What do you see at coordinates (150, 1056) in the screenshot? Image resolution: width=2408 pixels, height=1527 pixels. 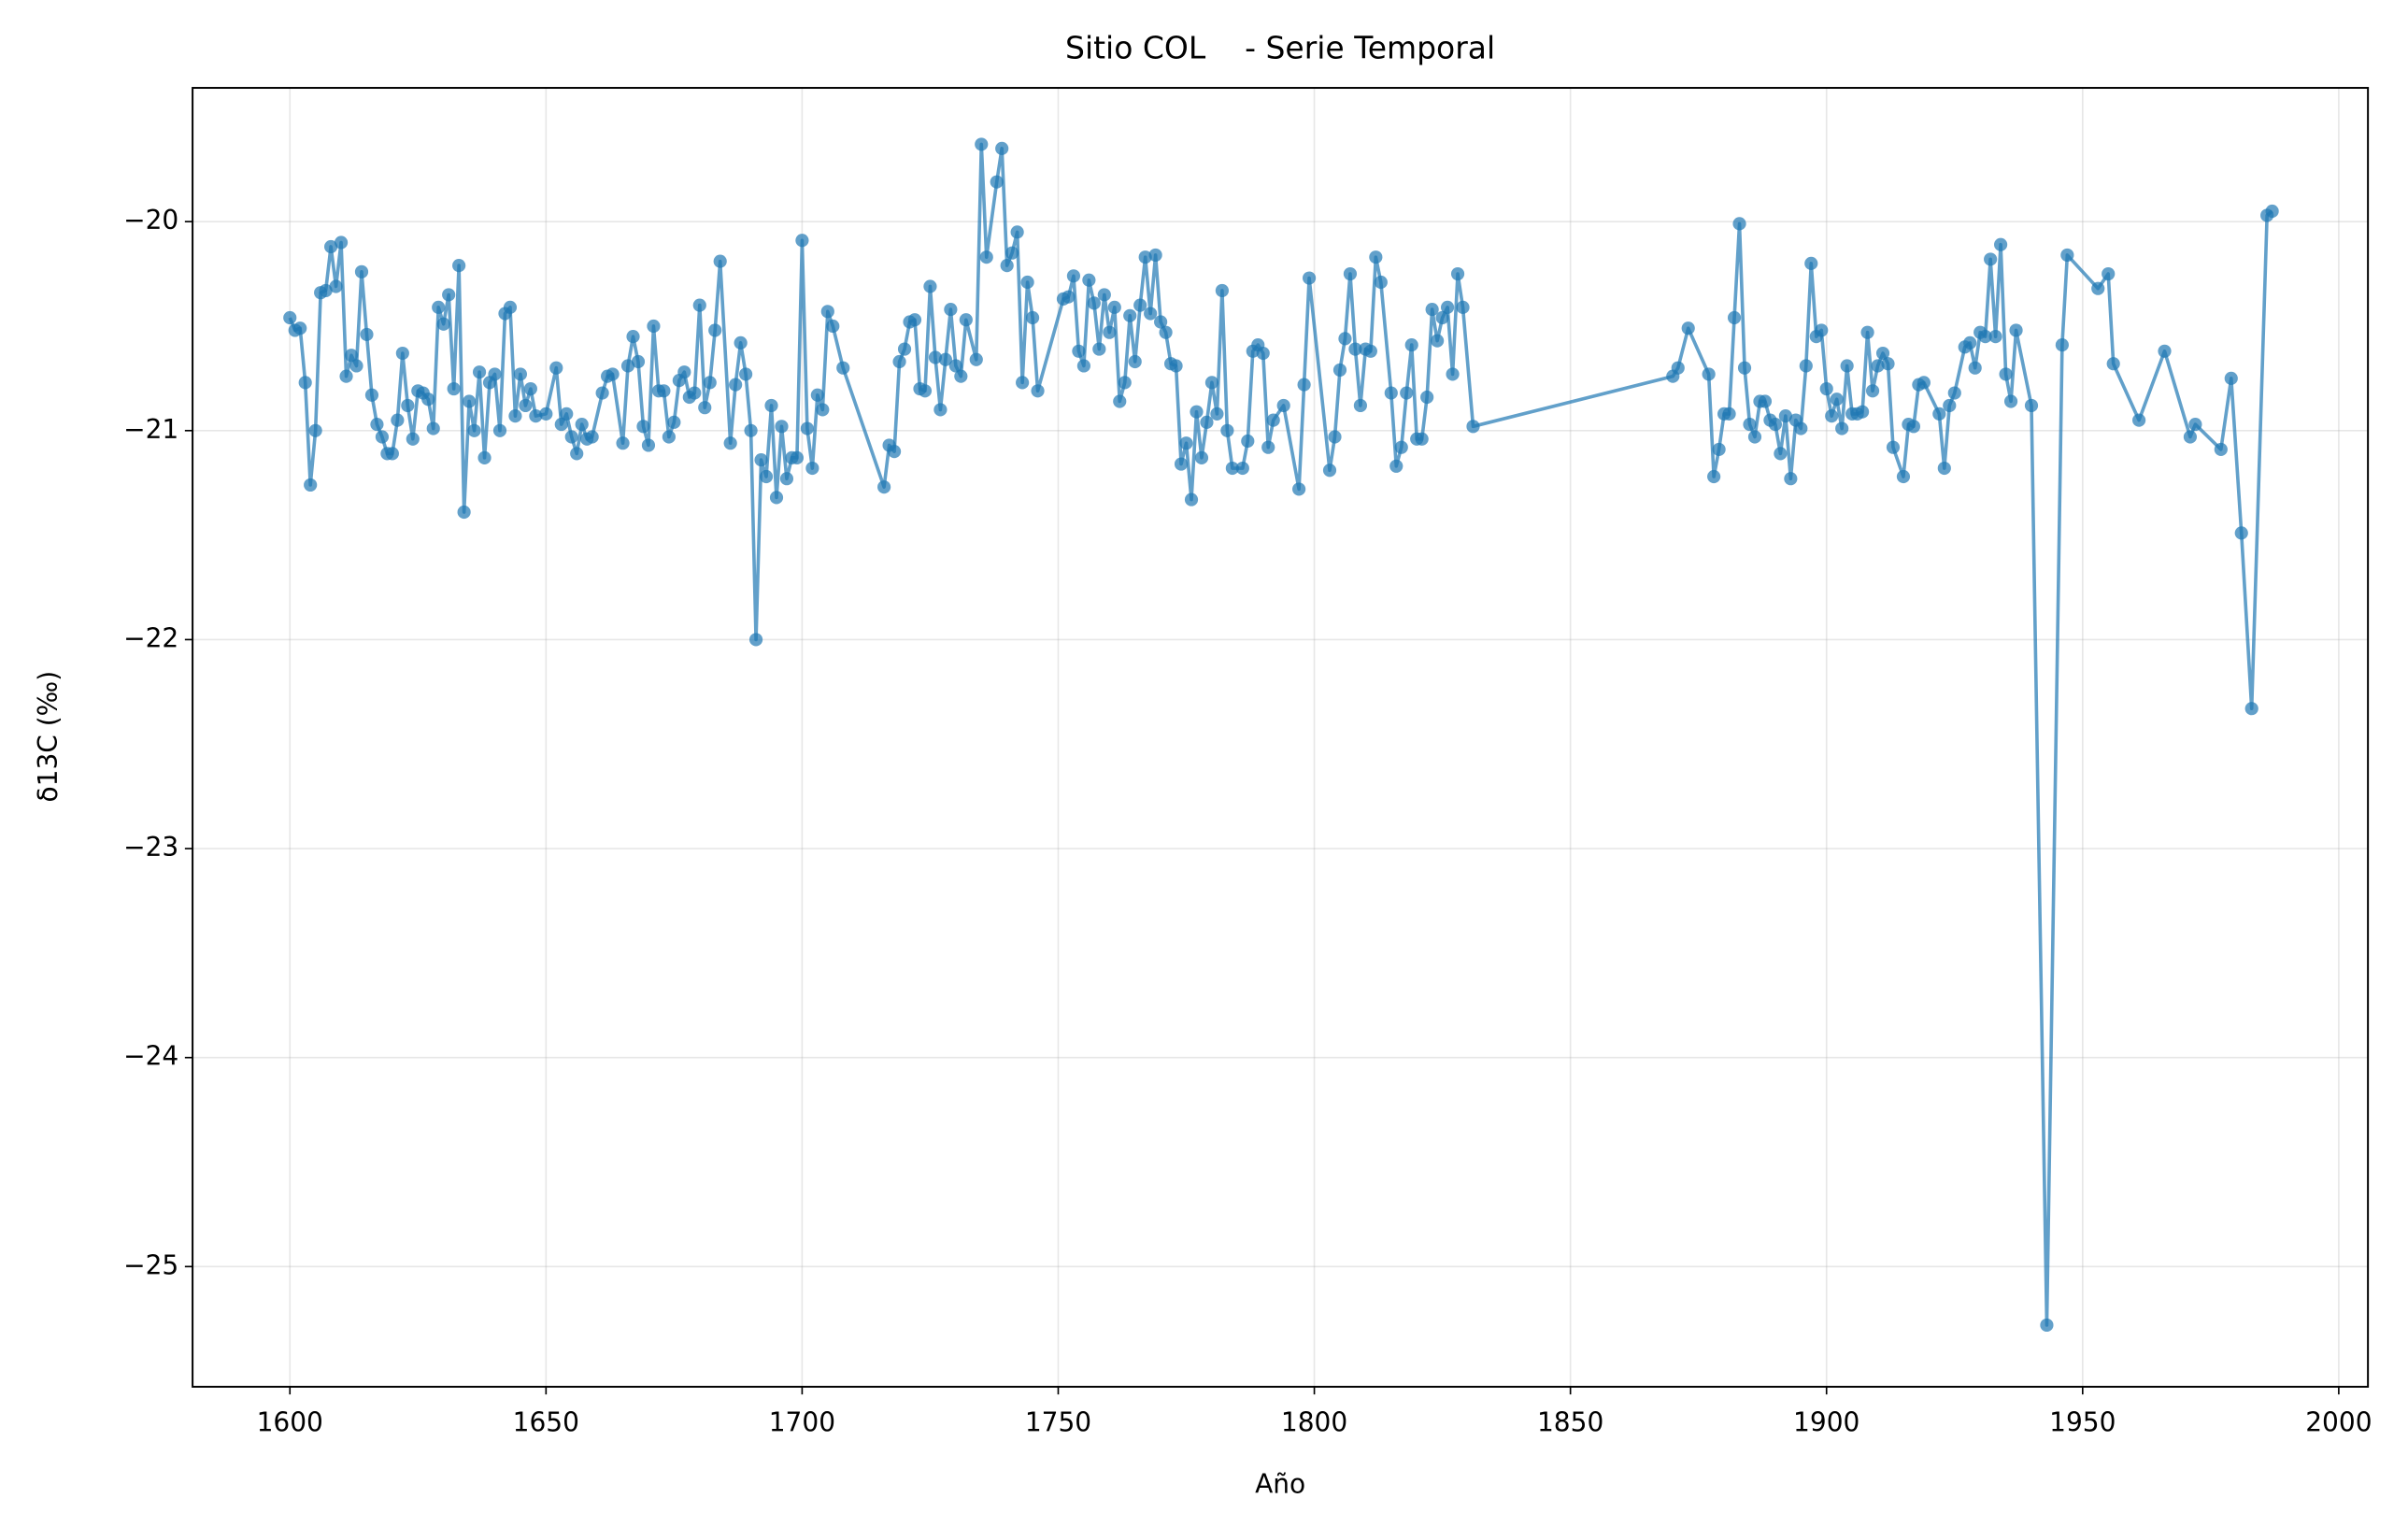 I see `y-tick-label: −24` at bounding box center [150, 1056].